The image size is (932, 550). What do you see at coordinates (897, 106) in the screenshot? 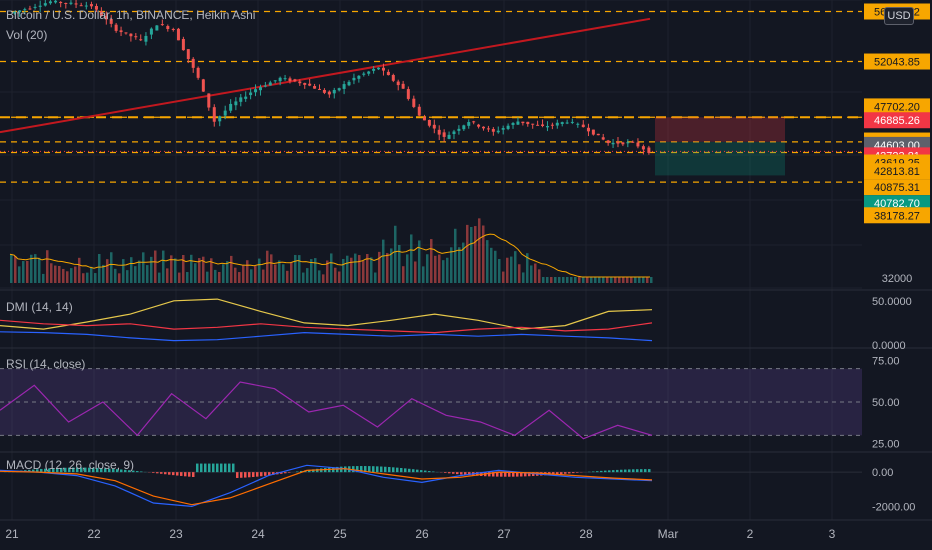
I see `price-label-badge` at bounding box center [897, 106].